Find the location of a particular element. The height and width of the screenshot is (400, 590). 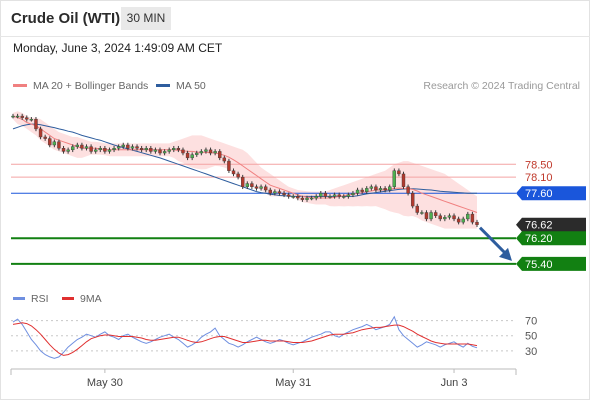

rsi-tick-70: 70 is located at coordinates (531, 322).